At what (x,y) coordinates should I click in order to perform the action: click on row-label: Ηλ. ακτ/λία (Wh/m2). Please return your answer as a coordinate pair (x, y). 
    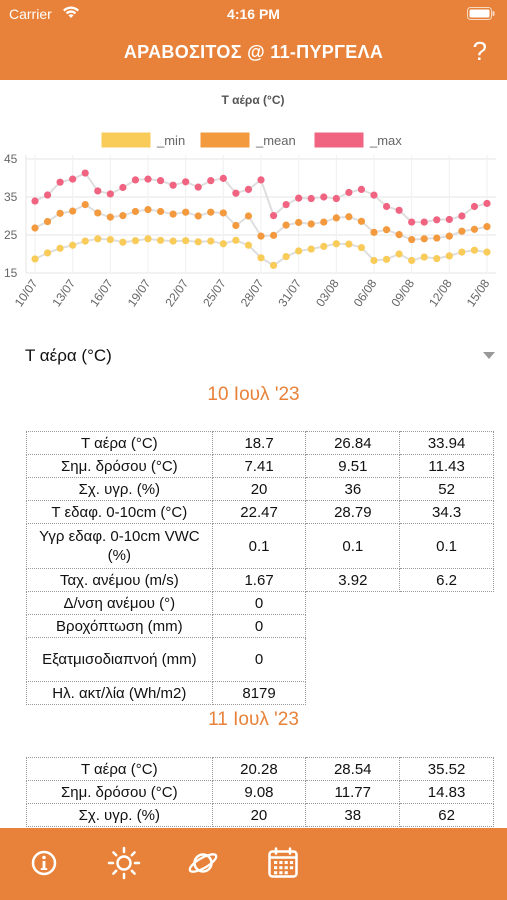
    Looking at the image, I should click on (119, 693).